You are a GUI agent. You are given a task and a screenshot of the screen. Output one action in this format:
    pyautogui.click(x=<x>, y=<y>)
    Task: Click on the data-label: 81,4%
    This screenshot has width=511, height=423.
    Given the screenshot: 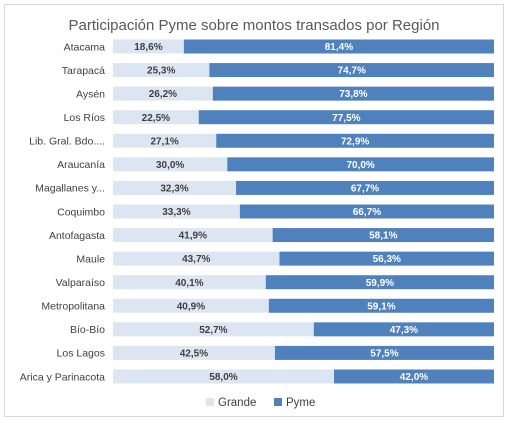 What is the action you would take?
    pyautogui.click(x=339, y=47)
    